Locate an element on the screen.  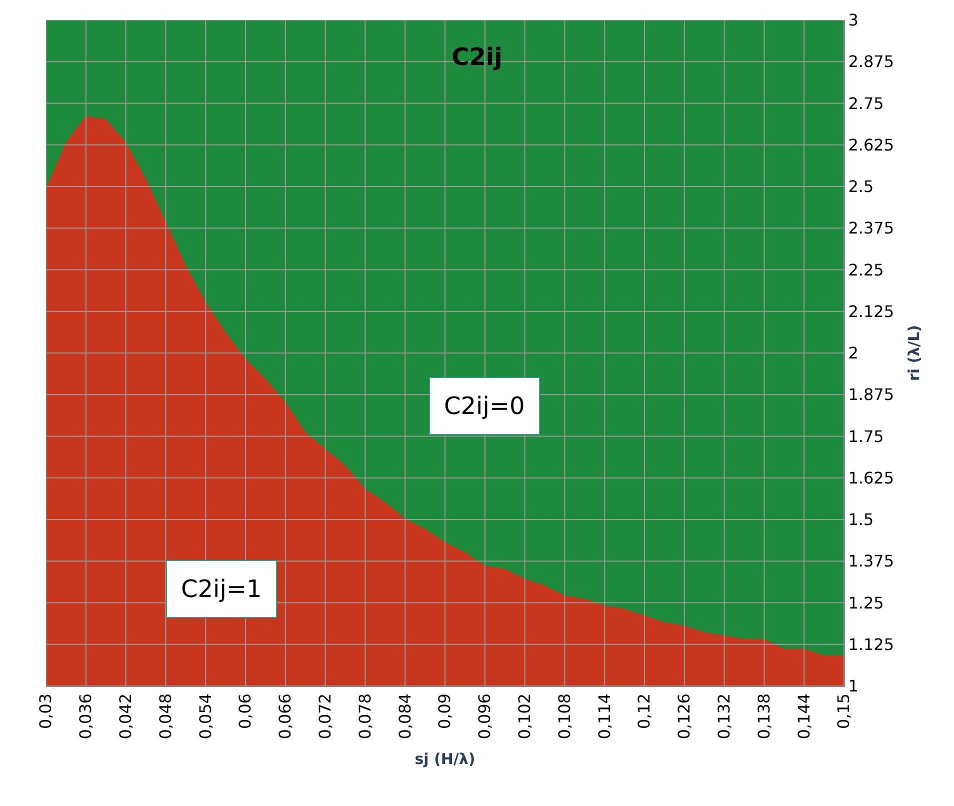
annotation: C2ij=0 is located at coordinates (484, 406).